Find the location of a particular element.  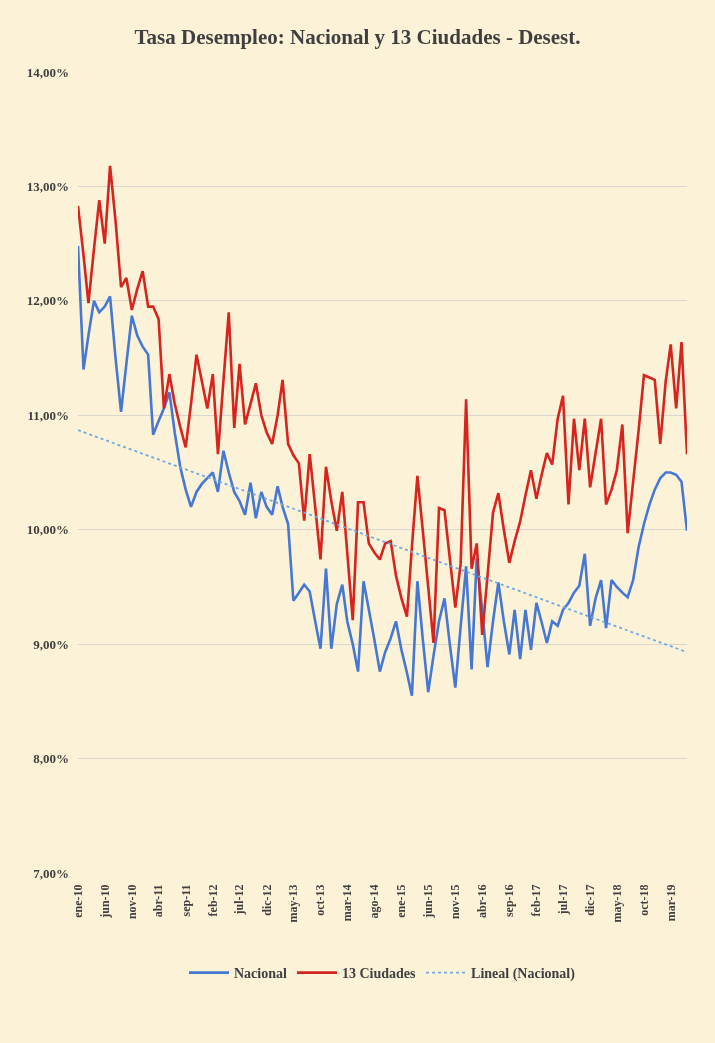

x-tick-label: sep-16 is located at coordinates (509, 901).